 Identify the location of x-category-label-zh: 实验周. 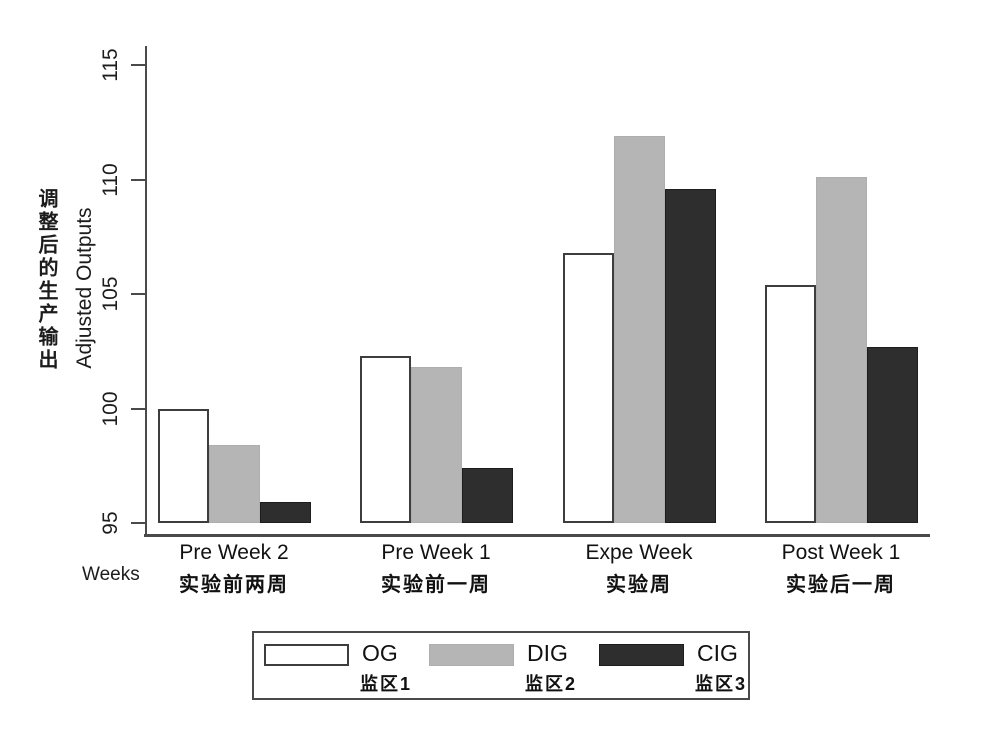
(639, 585).